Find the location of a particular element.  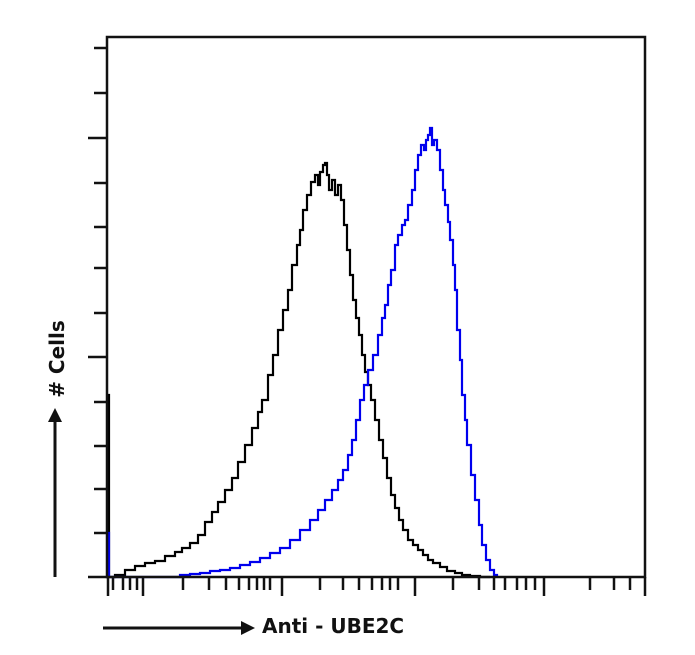

y-axis-label: # Cells is located at coordinates (57, 359).